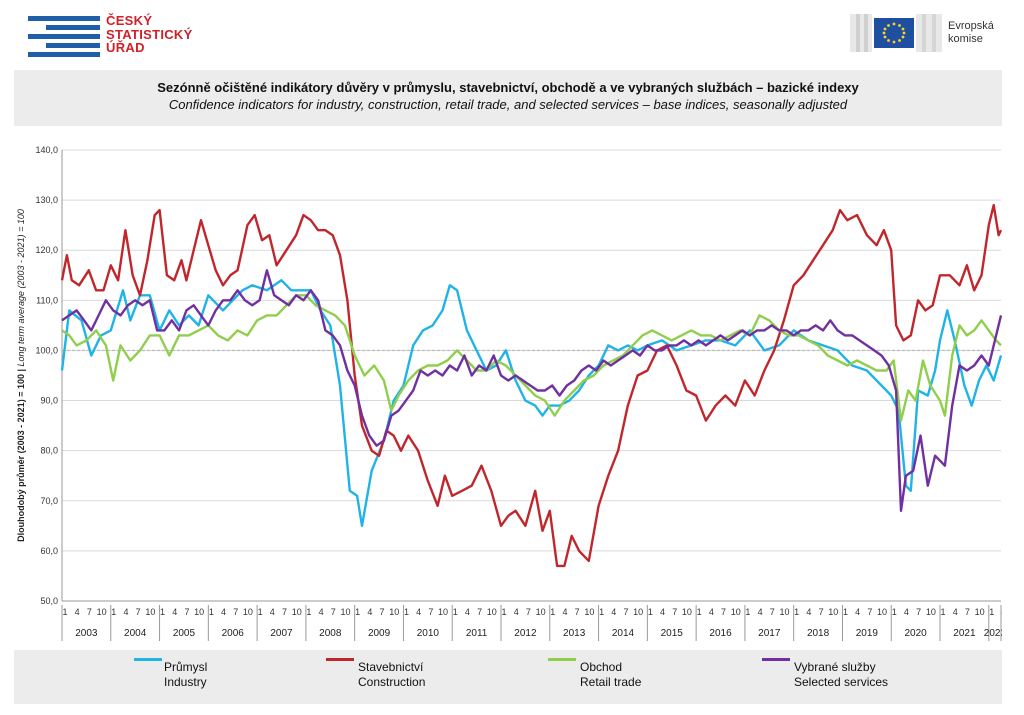  I want to click on y-tick-label: 120,0, so click(46, 250).